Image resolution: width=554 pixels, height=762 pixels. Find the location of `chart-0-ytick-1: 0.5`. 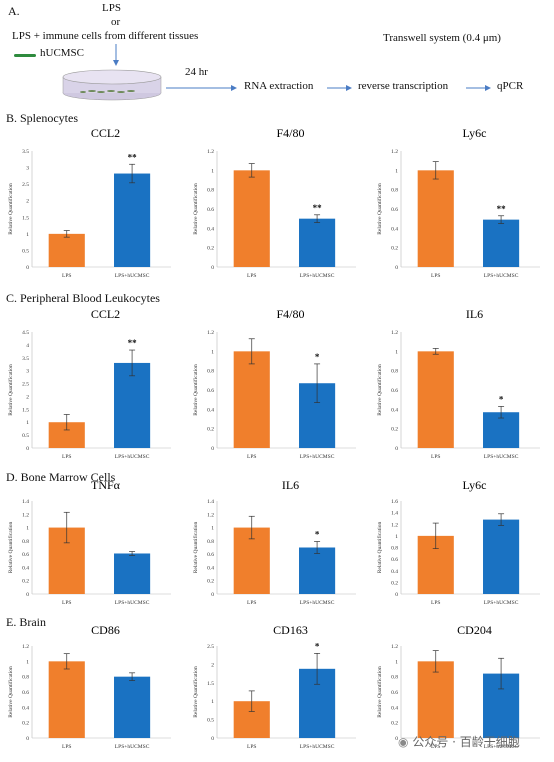

chart-0-ytick-1: 0.5 is located at coordinates (25, 251).